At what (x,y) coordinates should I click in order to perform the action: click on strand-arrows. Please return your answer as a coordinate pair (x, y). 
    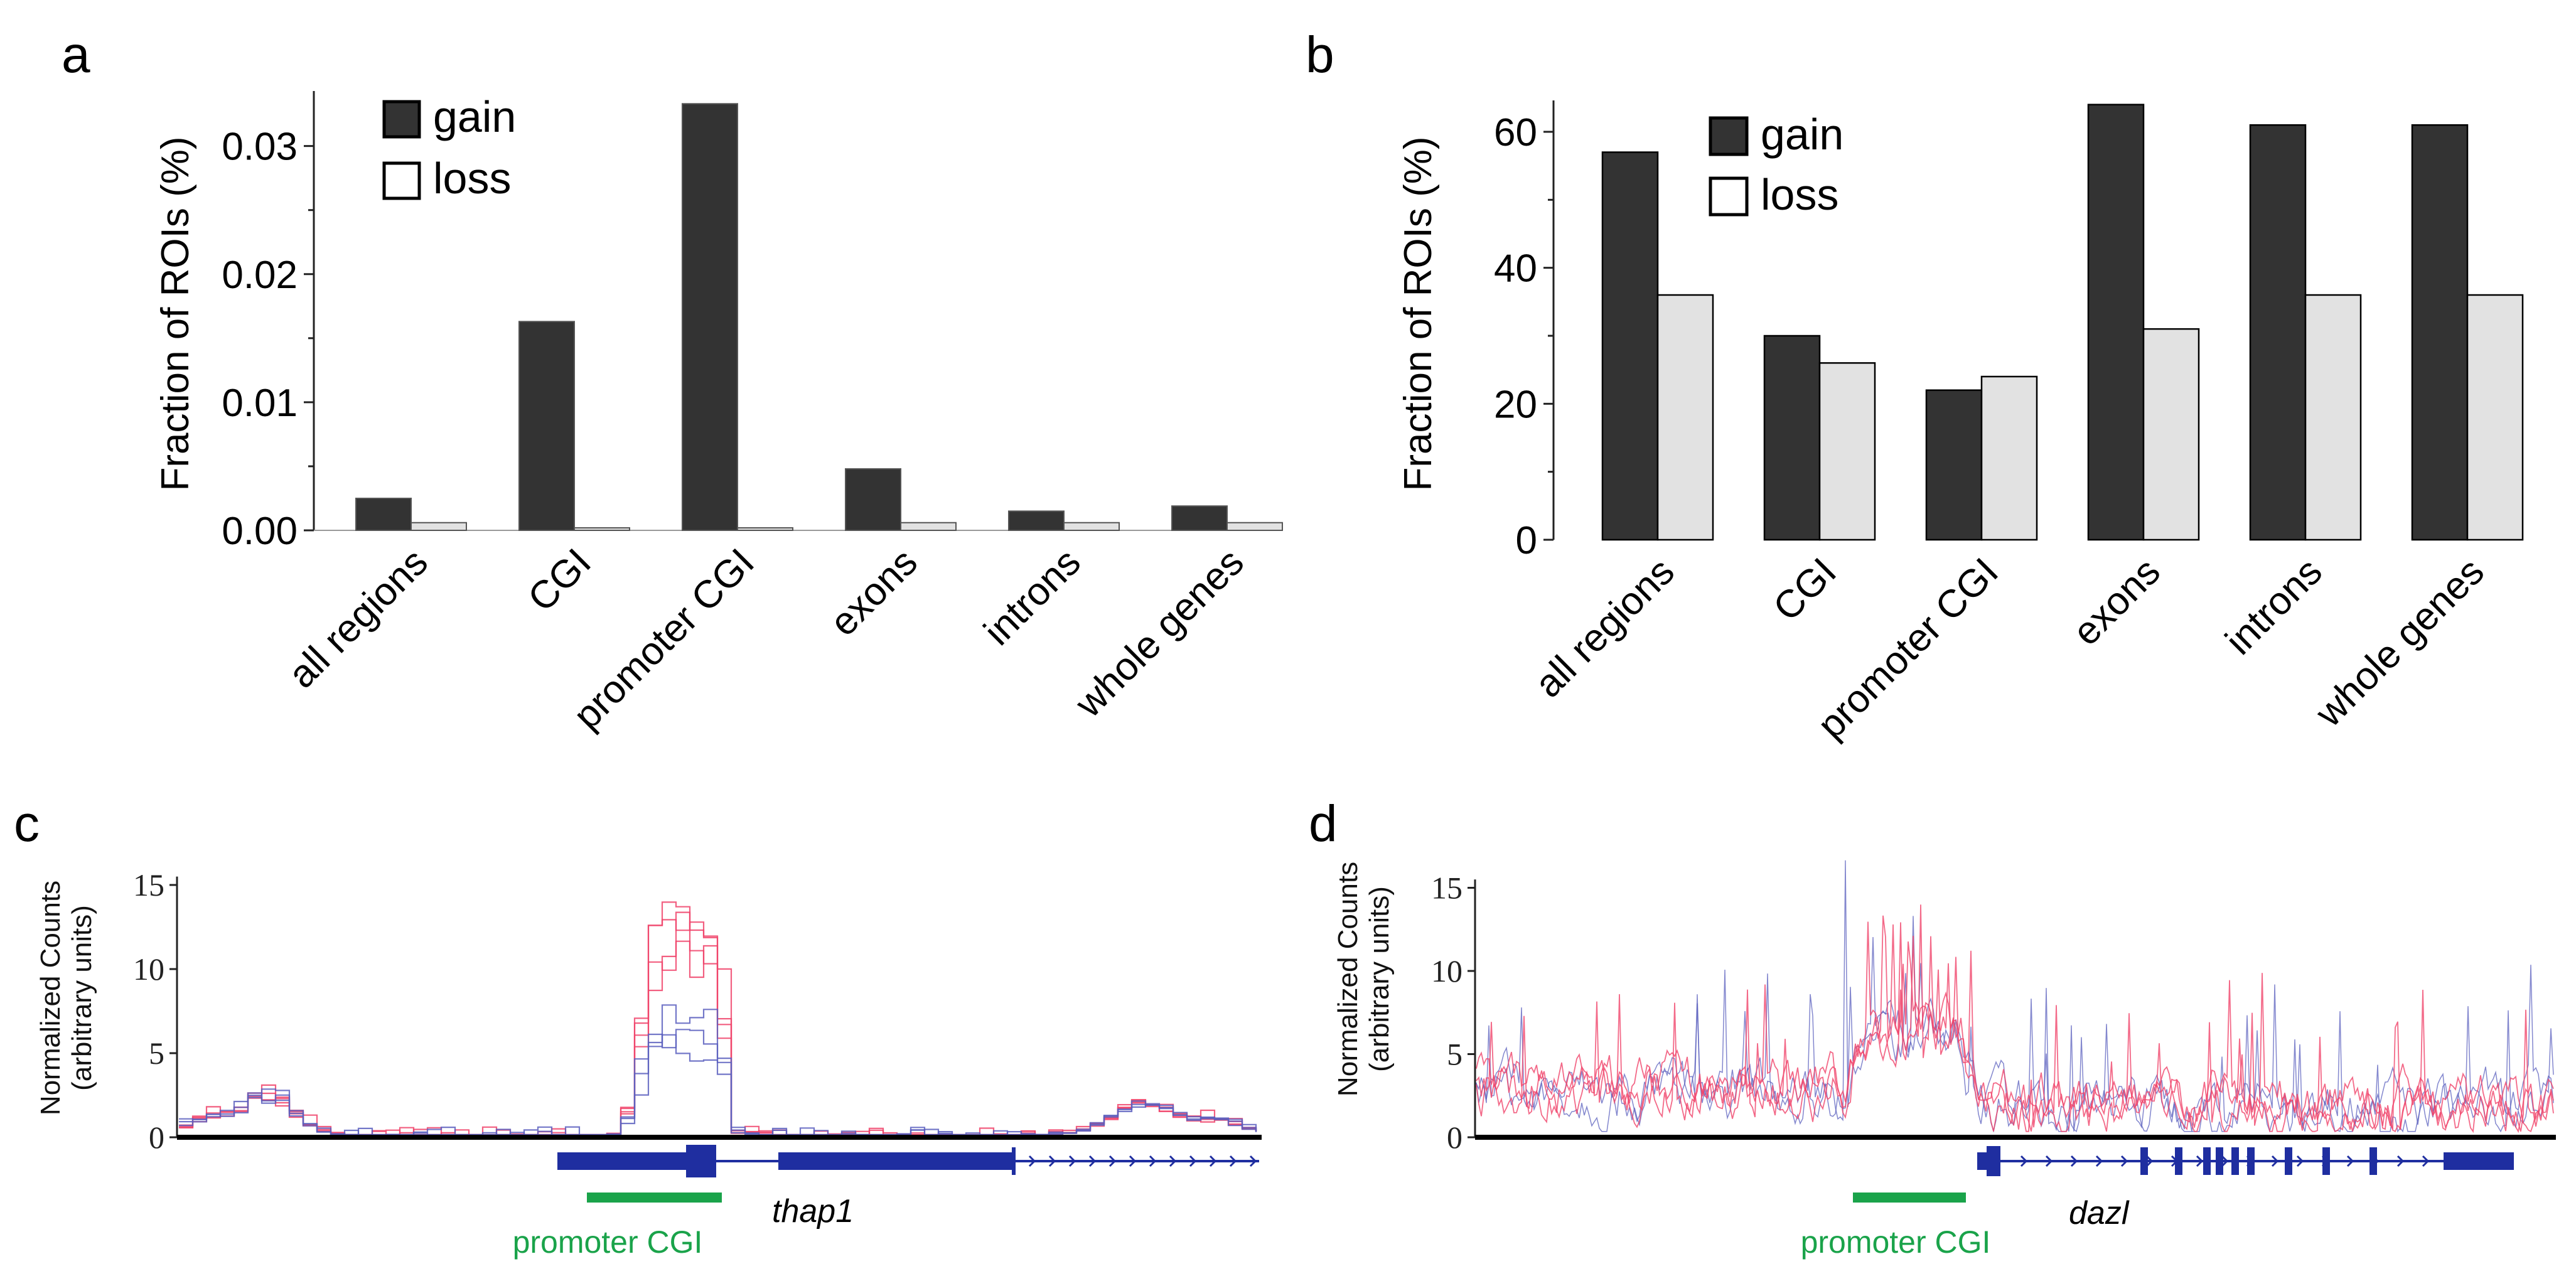
    Looking at the image, I should click on (2225, 1161).